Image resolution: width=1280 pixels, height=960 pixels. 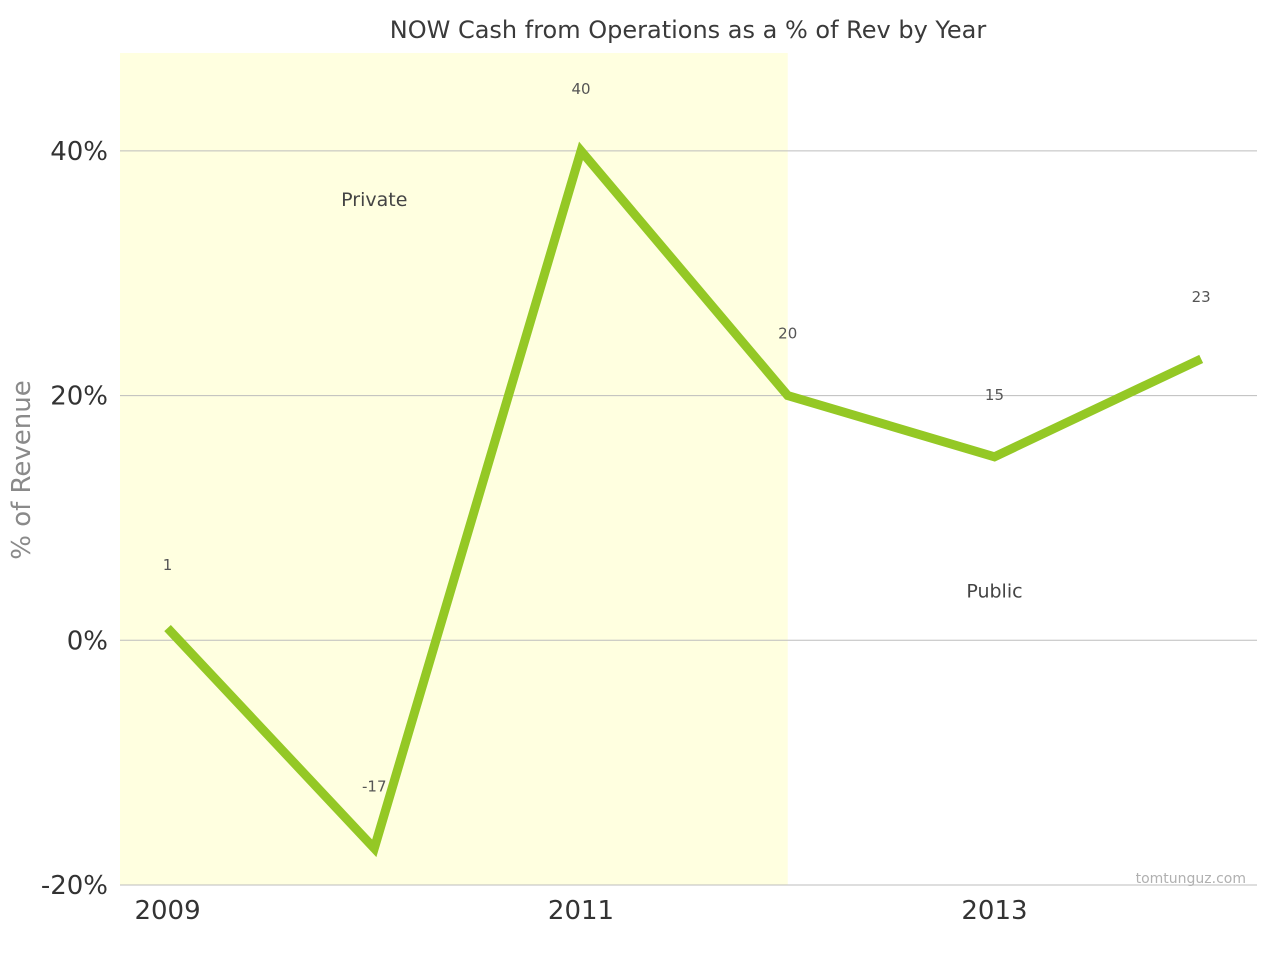 I want to click on x-tick-label: 2011, so click(x=581, y=911).